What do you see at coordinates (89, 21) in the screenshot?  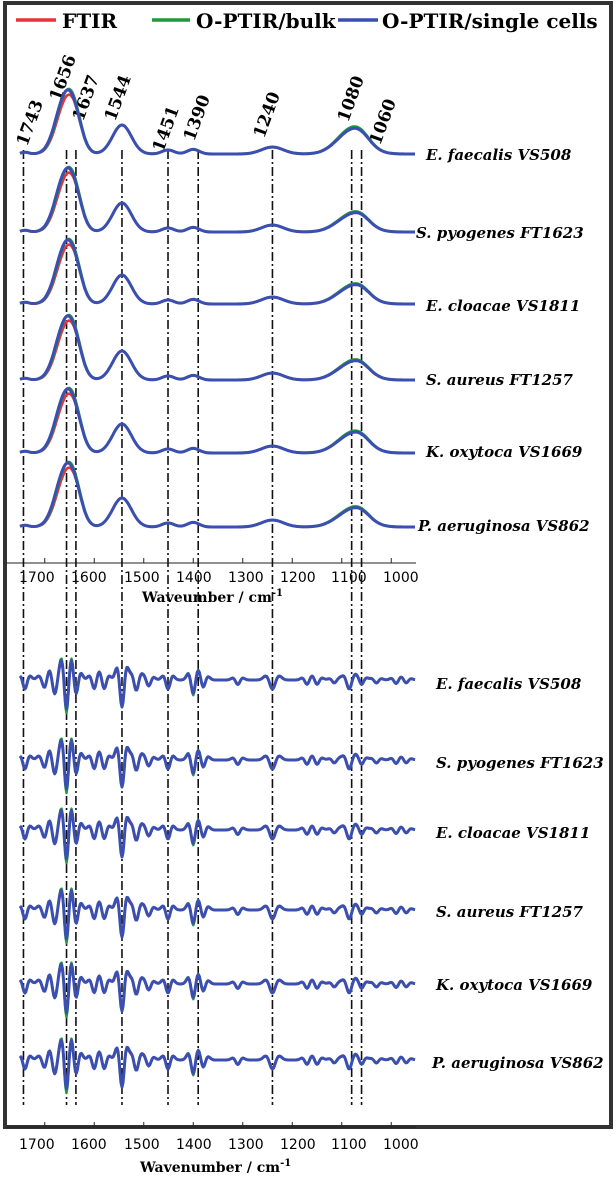 I see `legend-label-ftir: FTIR` at bounding box center [89, 21].